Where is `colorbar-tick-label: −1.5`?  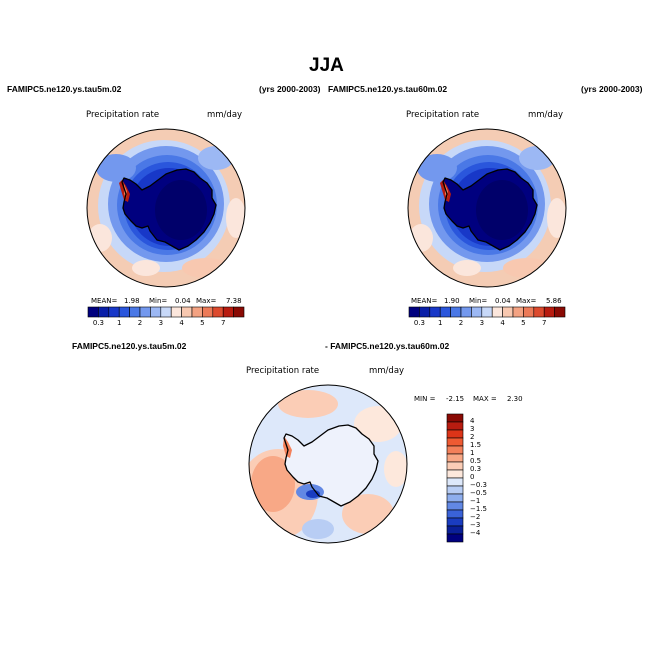
colorbar-tick-label: −1.5 is located at coordinates (478, 509).